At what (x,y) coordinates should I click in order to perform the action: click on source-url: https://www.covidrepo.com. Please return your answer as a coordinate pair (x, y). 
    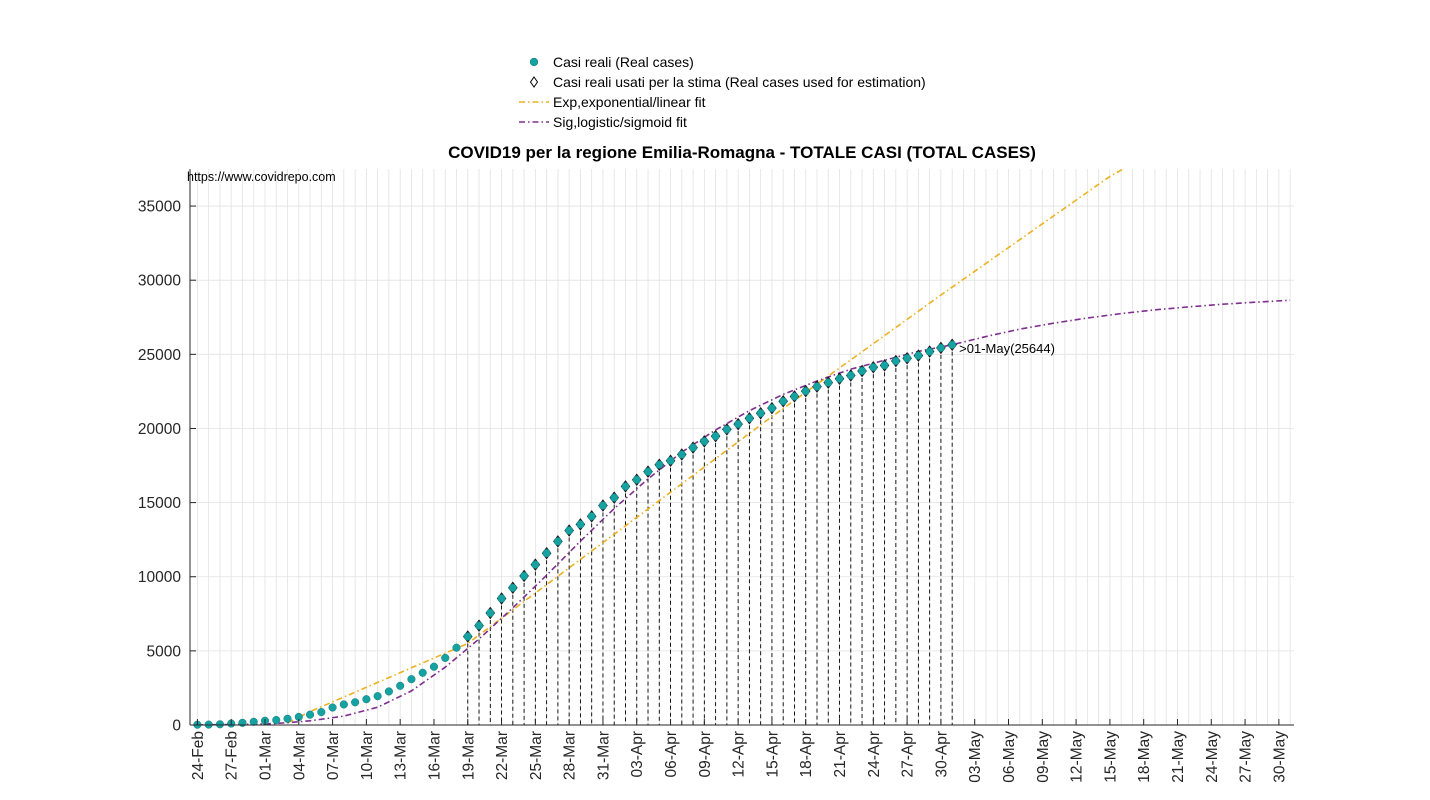
    Looking at the image, I should click on (261, 177).